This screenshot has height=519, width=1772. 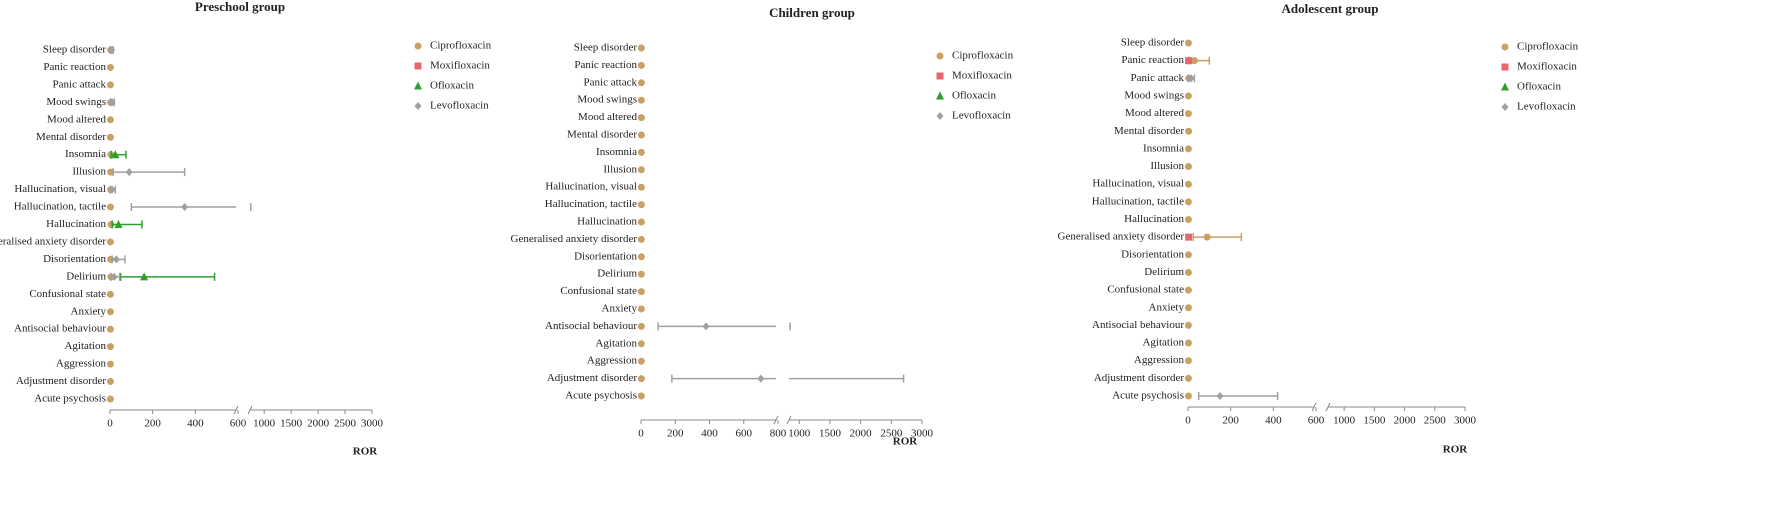 What do you see at coordinates (1330, 8) in the screenshot?
I see `chart-title: Adolescent group` at bounding box center [1330, 8].